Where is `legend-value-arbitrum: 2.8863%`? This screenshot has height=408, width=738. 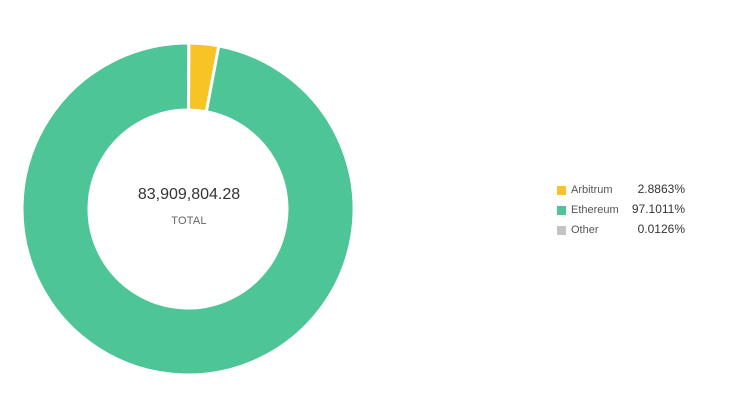 legend-value-arbitrum: 2.8863% is located at coordinates (661, 189).